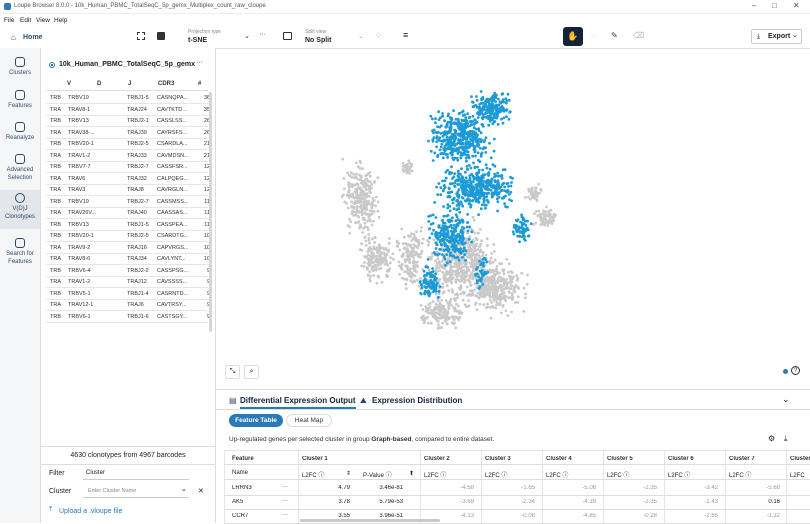 The height and width of the screenshot is (524, 810). I want to click on tab: Expression Distribution, so click(417, 400).